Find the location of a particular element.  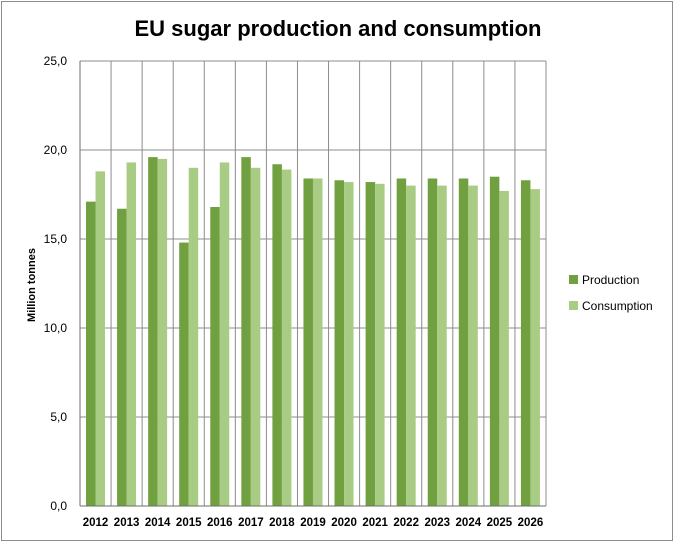

x-tick-label: 2015 is located at coordinates (189, 523).